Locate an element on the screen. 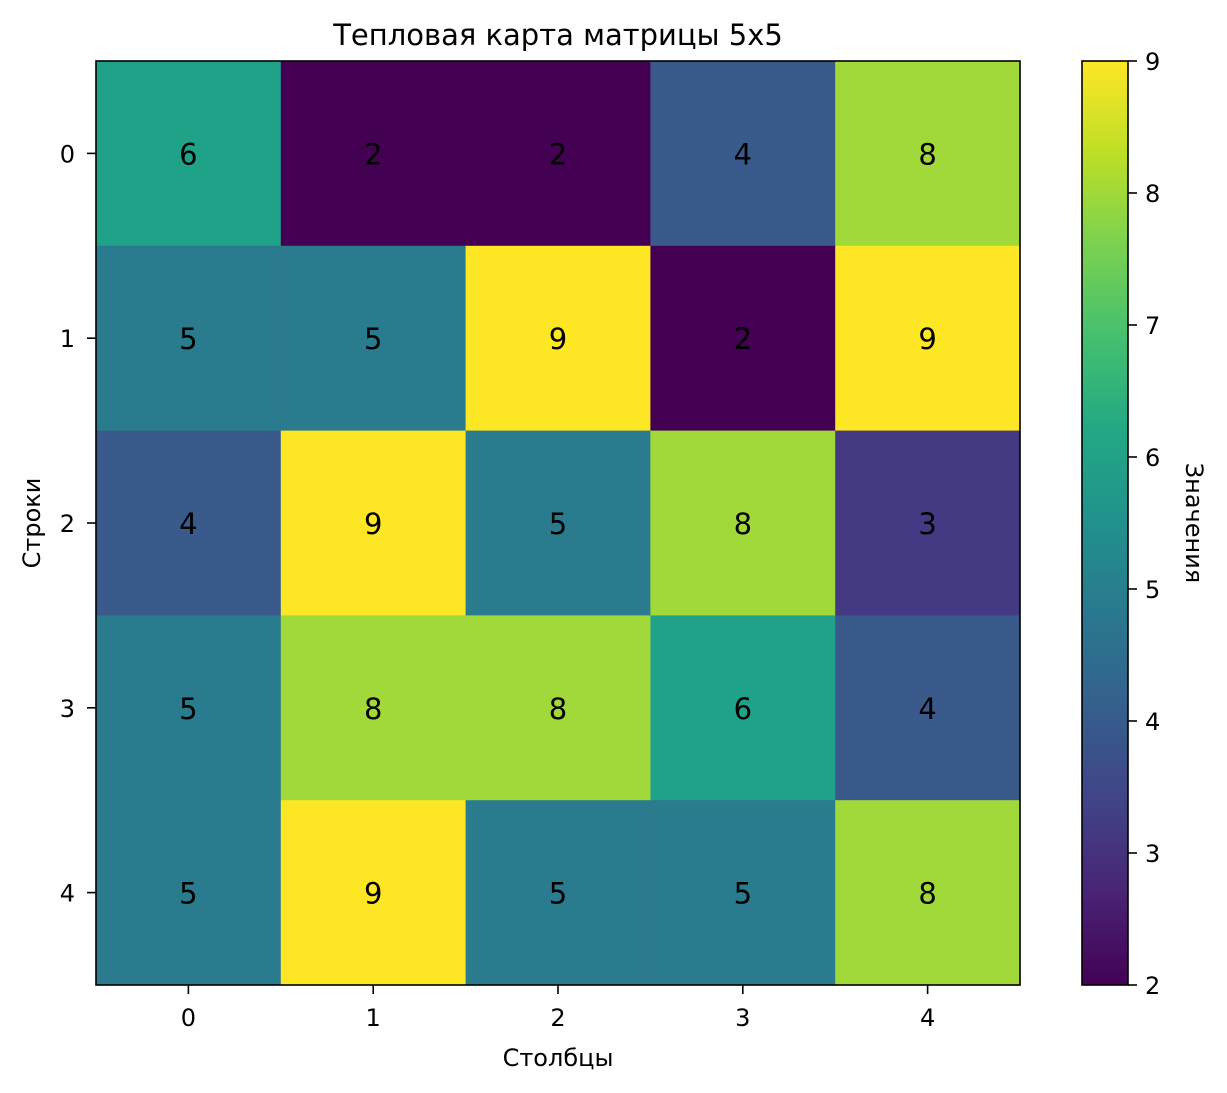 The height and width of the screenshot is (1093, 1227). heatmap-cell-r0-c0 is located at coordinates (189, 154).